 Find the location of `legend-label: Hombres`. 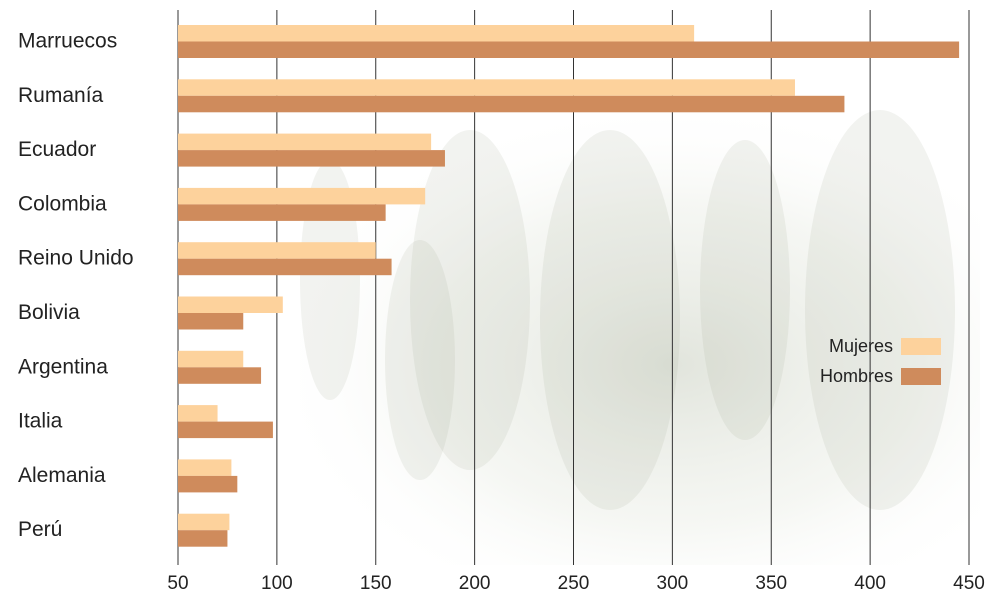

legend-label: Hombres is located at coordinates (856, 376).